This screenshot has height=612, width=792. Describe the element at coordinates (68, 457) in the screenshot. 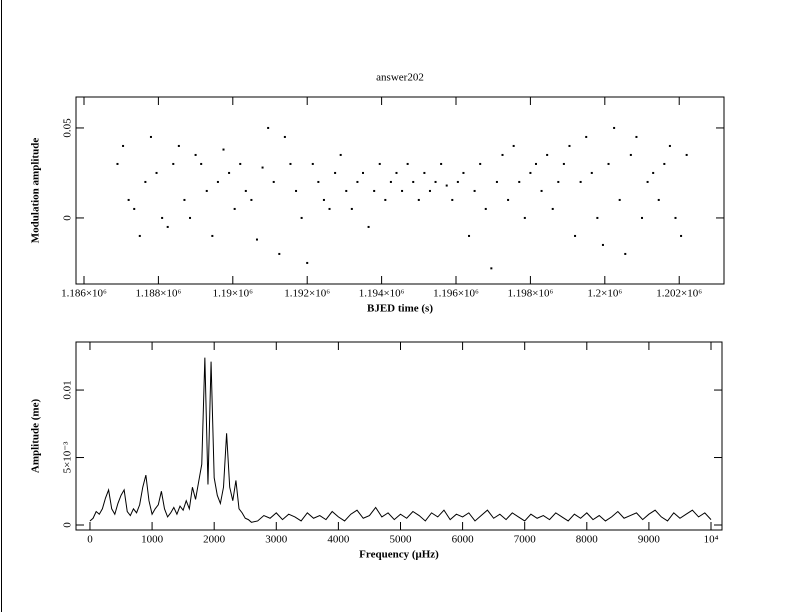

I see `y-tick-label: 5×10⁻³` at that location.